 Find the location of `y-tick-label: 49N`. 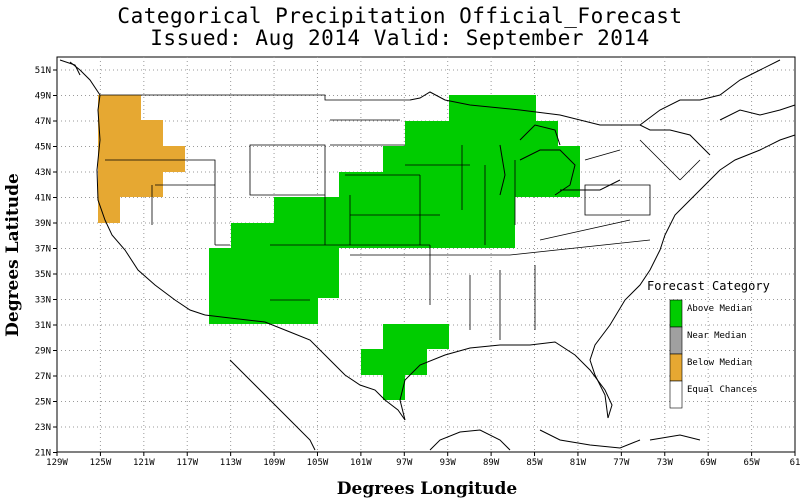

y-tick-label: 49N is located at coordinates (43, 97).